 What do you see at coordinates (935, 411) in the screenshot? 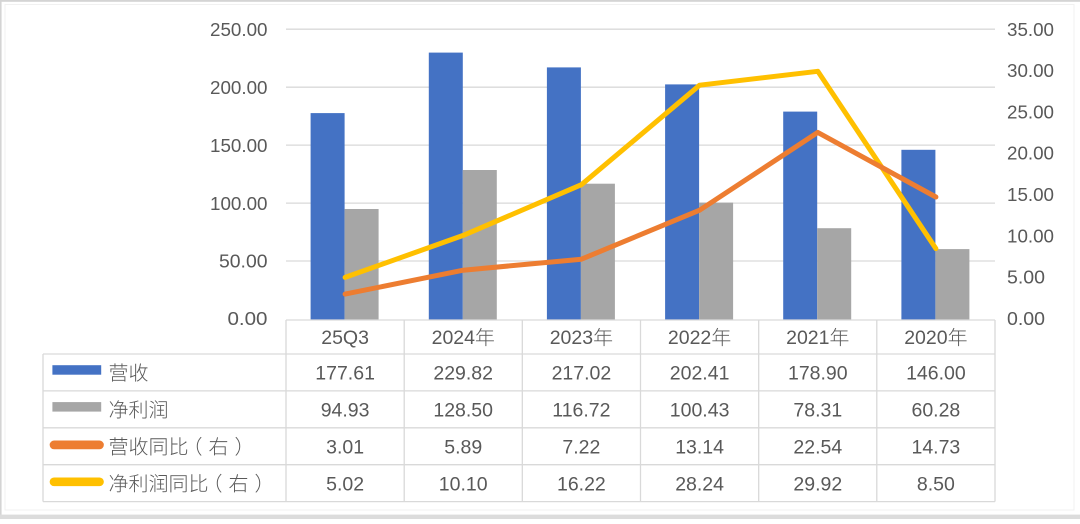
I see `svg-text: 60.28` at bounding box center [935, 411].